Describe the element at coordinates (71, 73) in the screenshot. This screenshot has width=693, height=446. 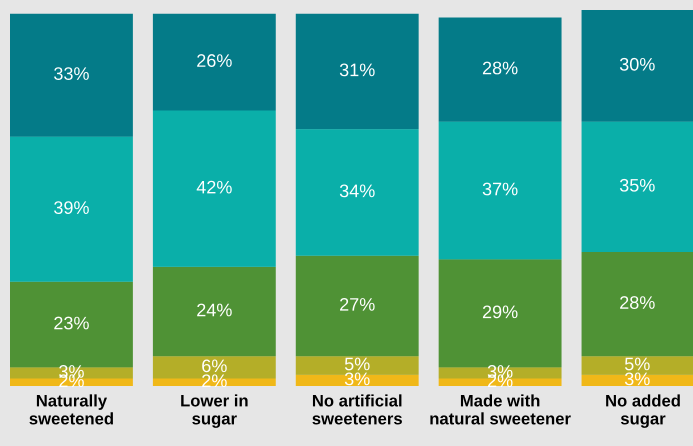
I see `data-label: 33%` at that location.